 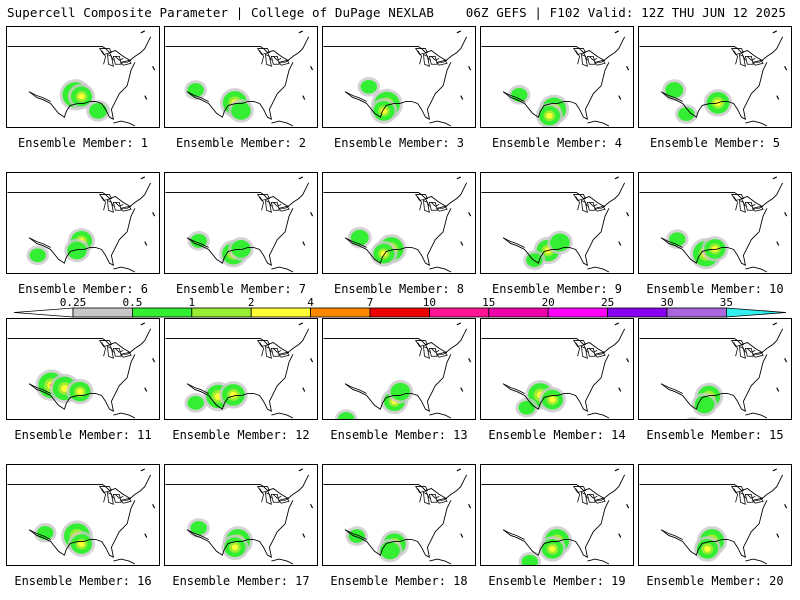 I want to click on colorbar-tick-label: 25, so click(x=607, y=302).